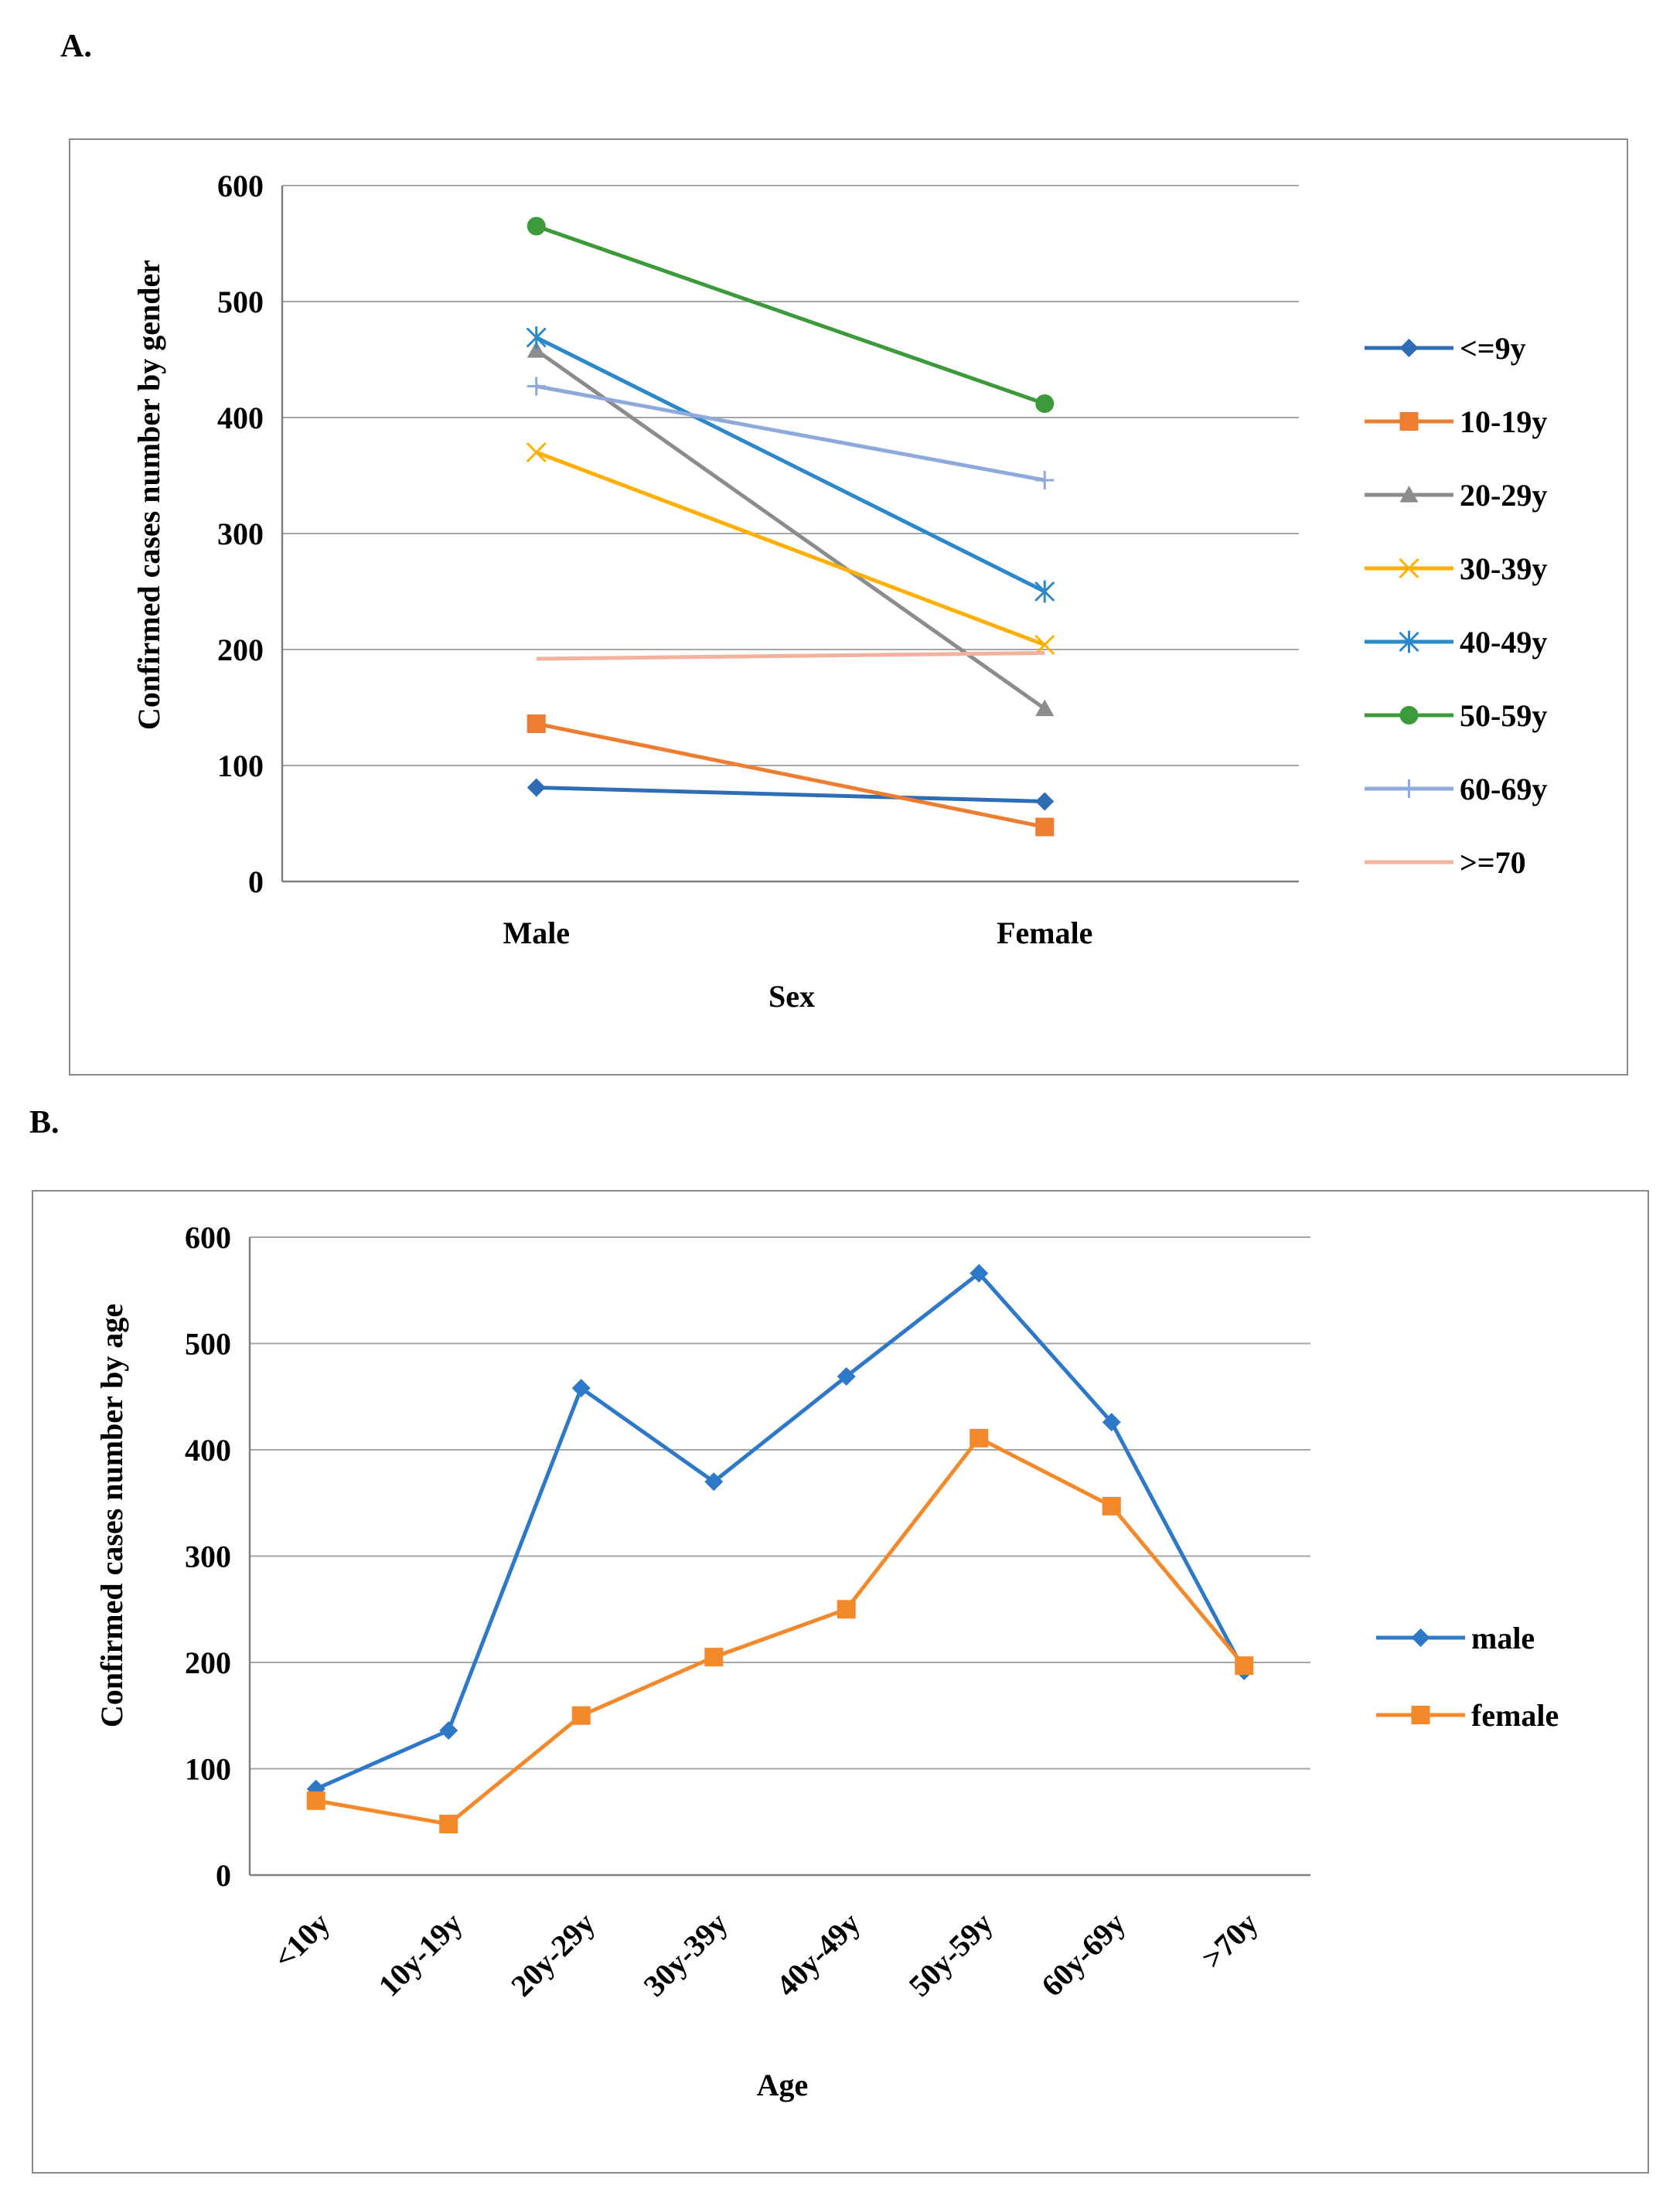 Image resolution: width=1680 pixels, height=2189 pixels. What do you see at coordinates (1044, 932) in the screenshot?
I see `a-xtick-label: Female` at bounding box center [1044, 932].